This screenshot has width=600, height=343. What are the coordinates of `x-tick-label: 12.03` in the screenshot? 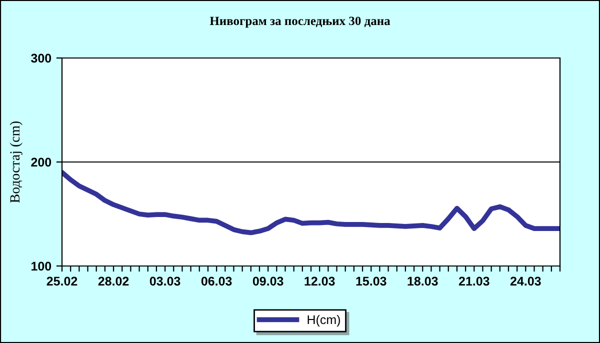 It's located at (319, 281).